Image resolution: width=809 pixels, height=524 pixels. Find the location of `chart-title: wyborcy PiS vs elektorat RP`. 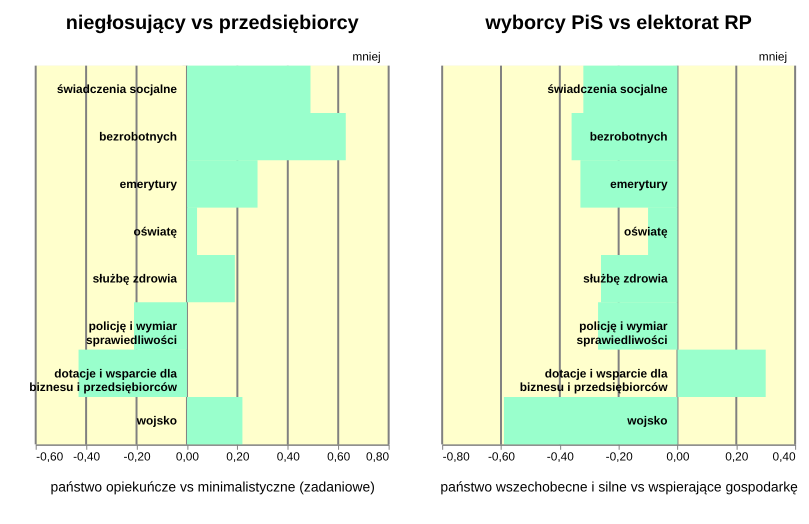

chart-title: wyborcy PiS vs elektorat RP is located at coordinates (618, 23).